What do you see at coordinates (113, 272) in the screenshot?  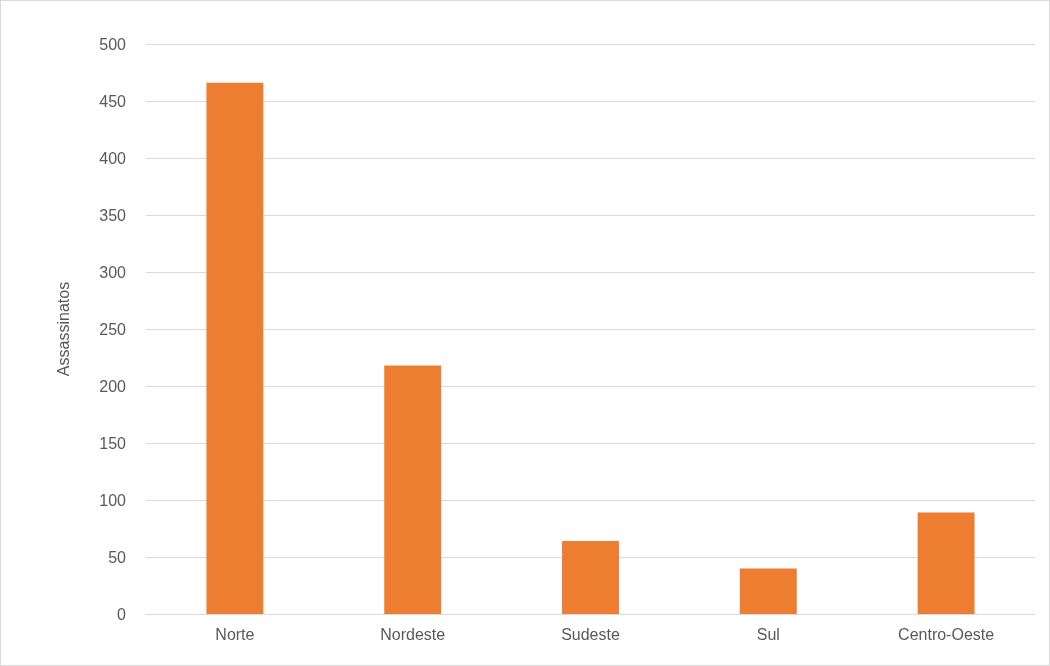 I see `y-tick-label: 300` at bounding box center [113, 272].